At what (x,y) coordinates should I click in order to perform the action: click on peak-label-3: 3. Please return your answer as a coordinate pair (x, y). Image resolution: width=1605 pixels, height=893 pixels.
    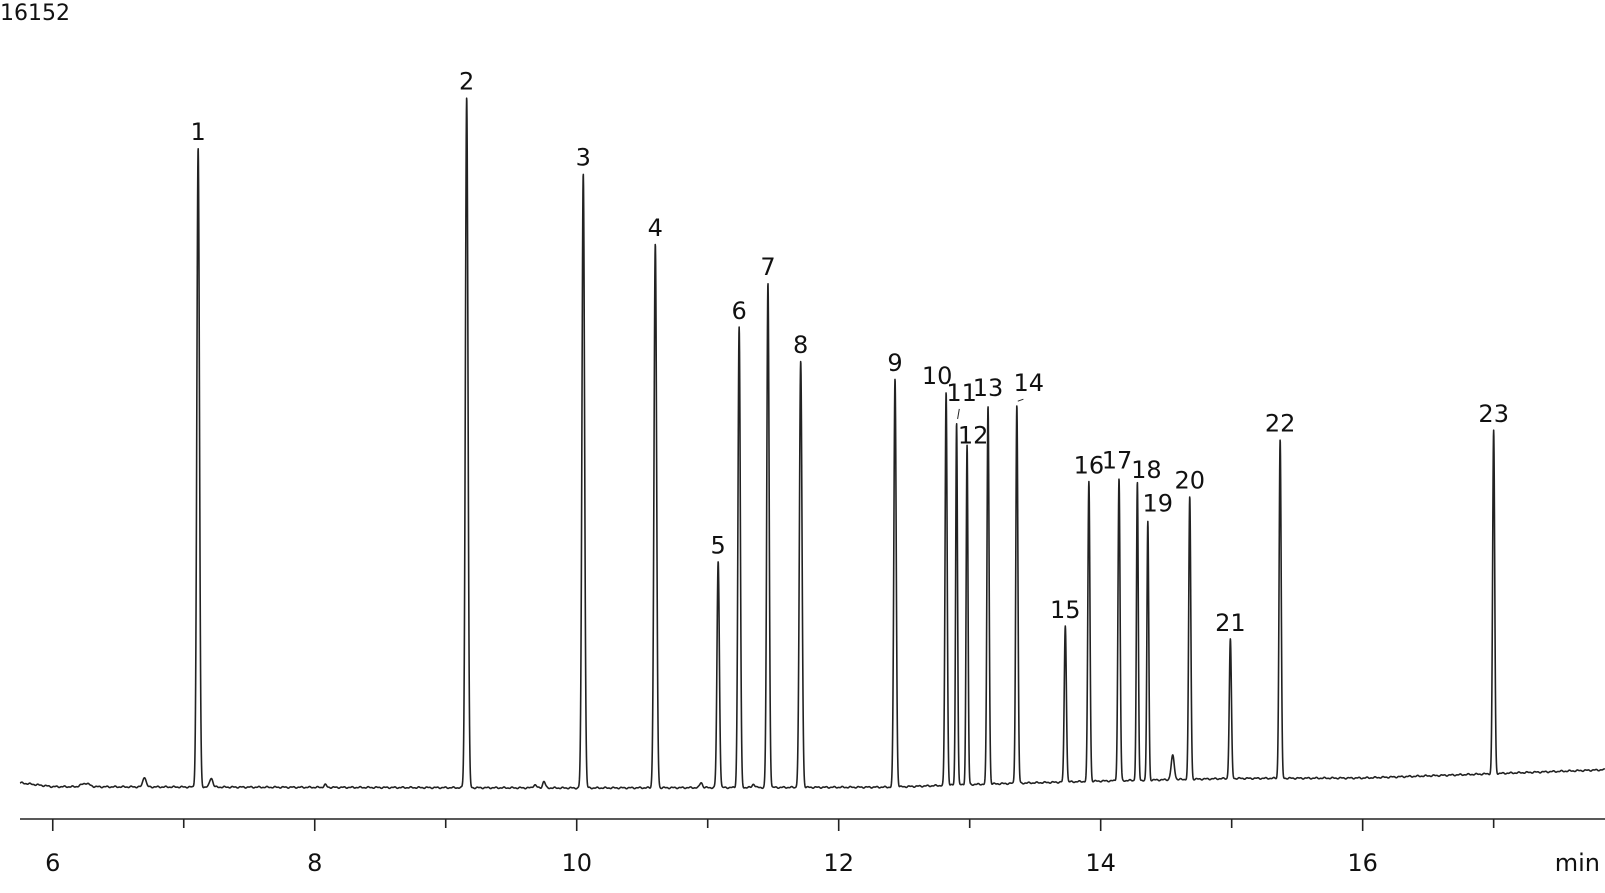
    Looking at the image, I should click on (583, 158).